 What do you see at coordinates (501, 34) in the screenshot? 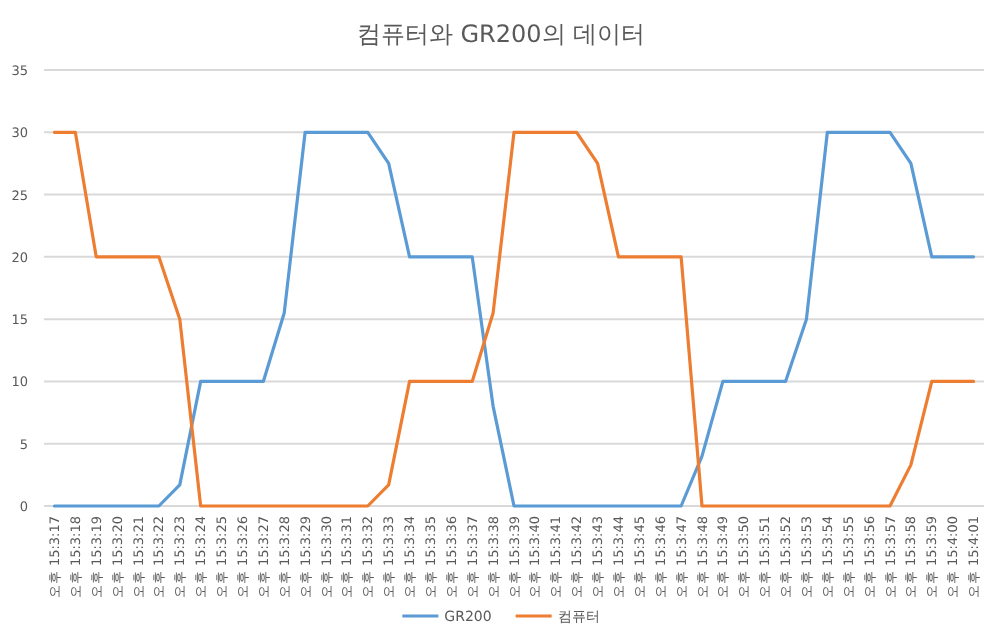
I see `chart-title: 컴퓨터와 GR200의 데이터` at bounding box center [501, 34].